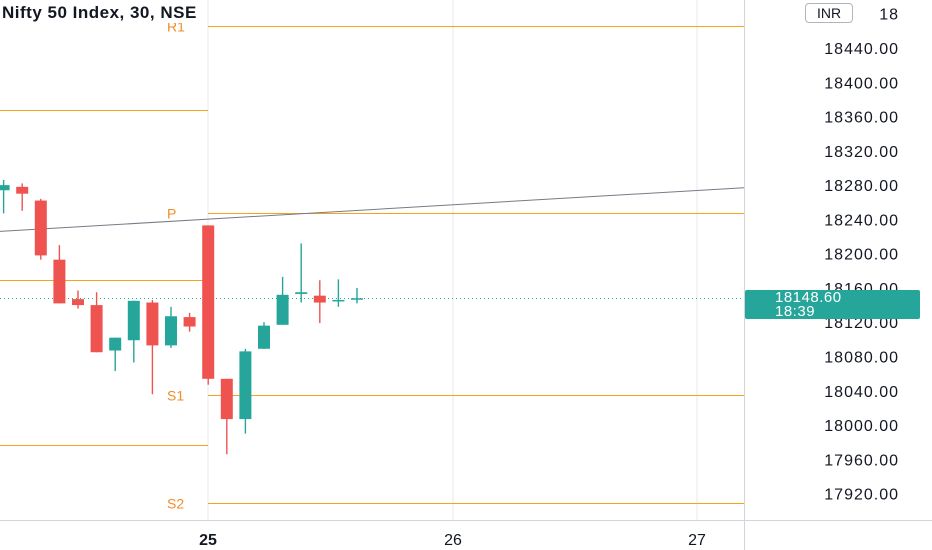 The width and height of the screenshot is (932, 550). Describe the element at coordinates (795, 311) in the screenshot. I see `bar-countdown: 18:39` at that location.